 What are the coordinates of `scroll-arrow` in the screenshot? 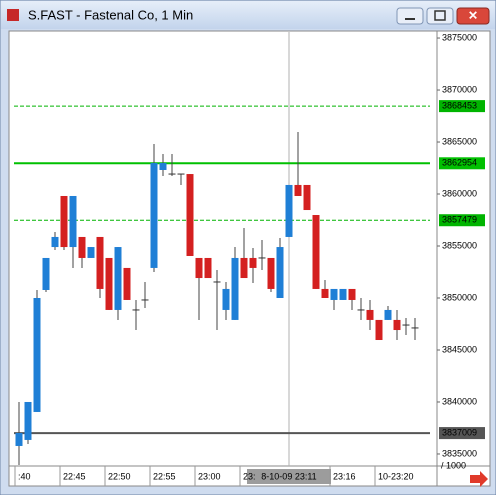 It's located at (479, 479).